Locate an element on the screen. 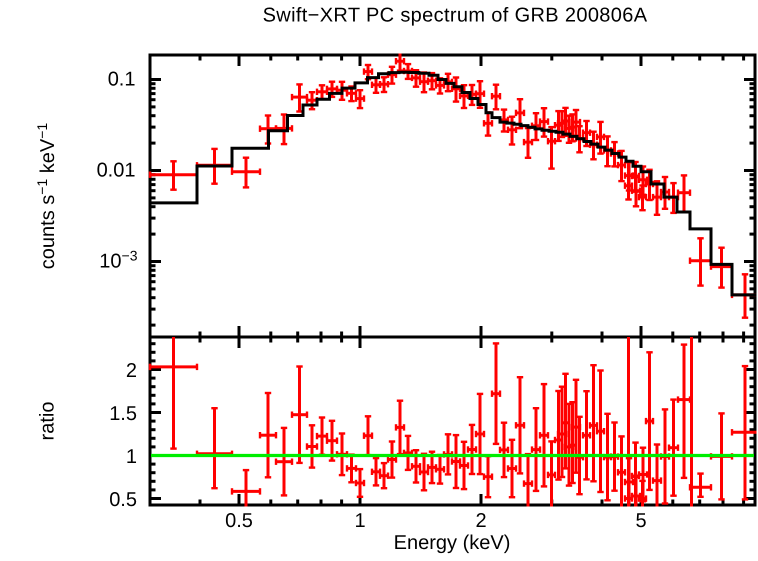 This screenshot has height=561, width=758. svg-text: 5 is located at coordinates (640, 521).